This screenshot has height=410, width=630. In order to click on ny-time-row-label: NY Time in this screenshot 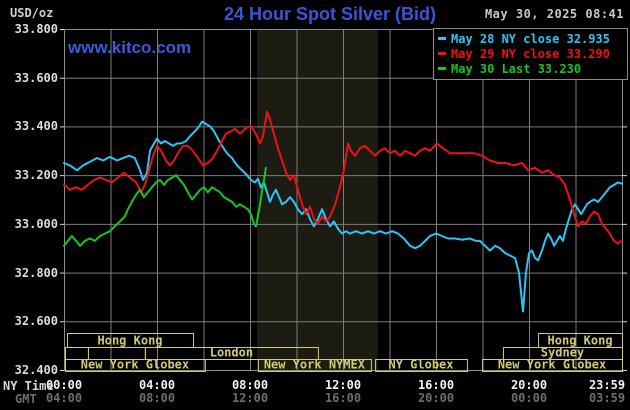, I will do `click(28, 386)`.